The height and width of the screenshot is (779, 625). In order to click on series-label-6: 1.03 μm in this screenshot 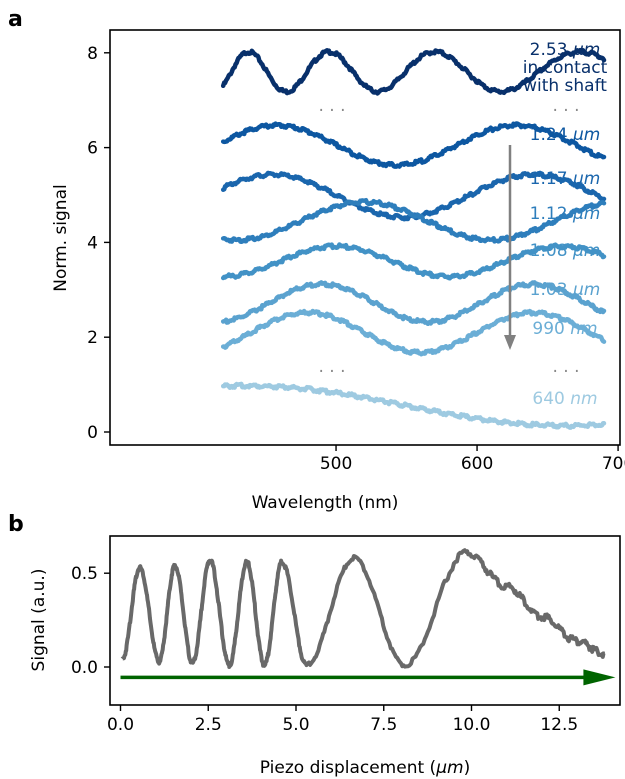, I will do `click(565, 290)`.